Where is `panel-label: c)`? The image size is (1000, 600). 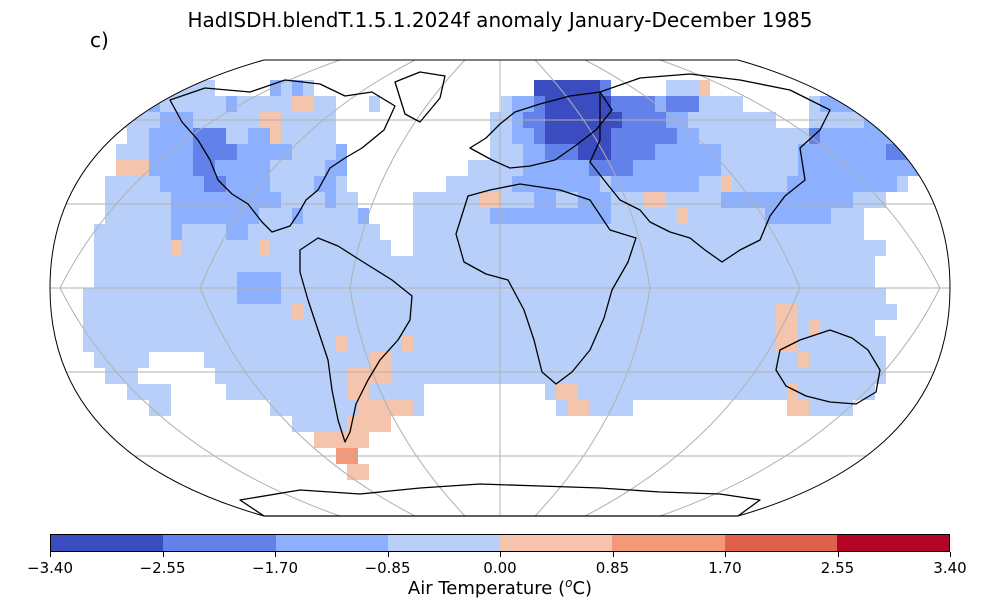
panel-label: c) is located at coordinates (99, 40).